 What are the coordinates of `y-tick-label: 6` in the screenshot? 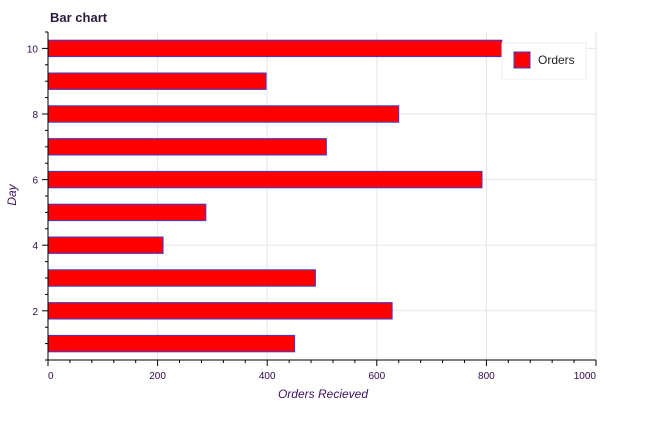 It's located at (35, 181).